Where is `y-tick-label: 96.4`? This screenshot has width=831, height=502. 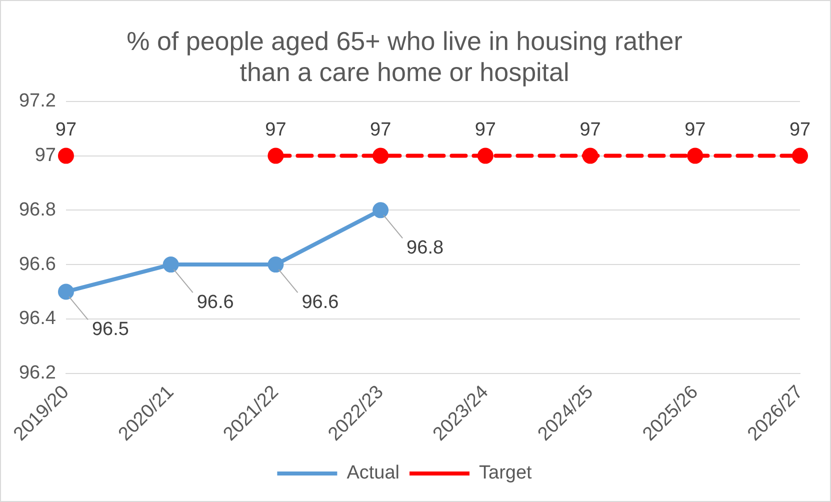 y-tick-label: 96.4 is located at coordinates (37, 319).